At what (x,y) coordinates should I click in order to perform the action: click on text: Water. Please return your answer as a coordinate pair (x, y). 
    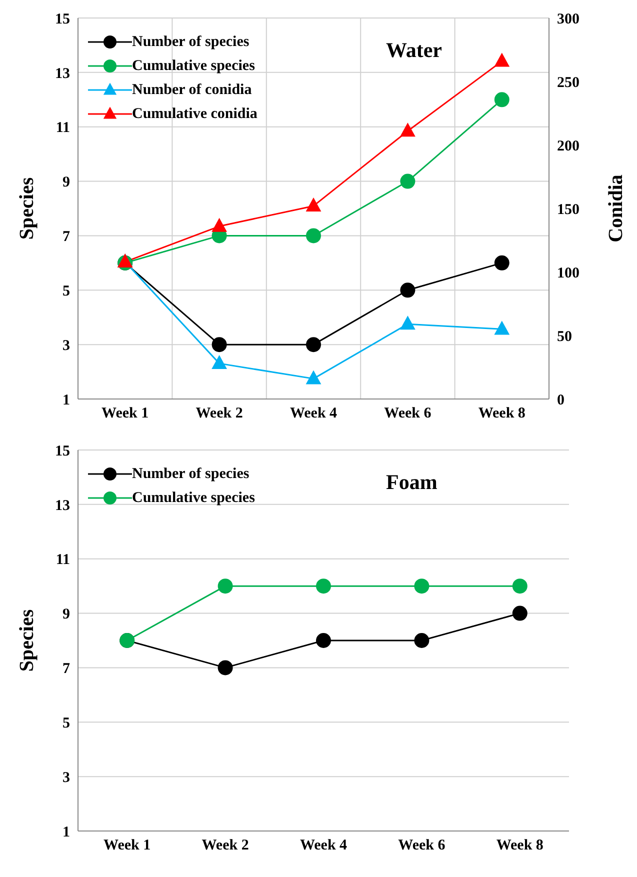
    Looking at the image, I should click on (414, 50).